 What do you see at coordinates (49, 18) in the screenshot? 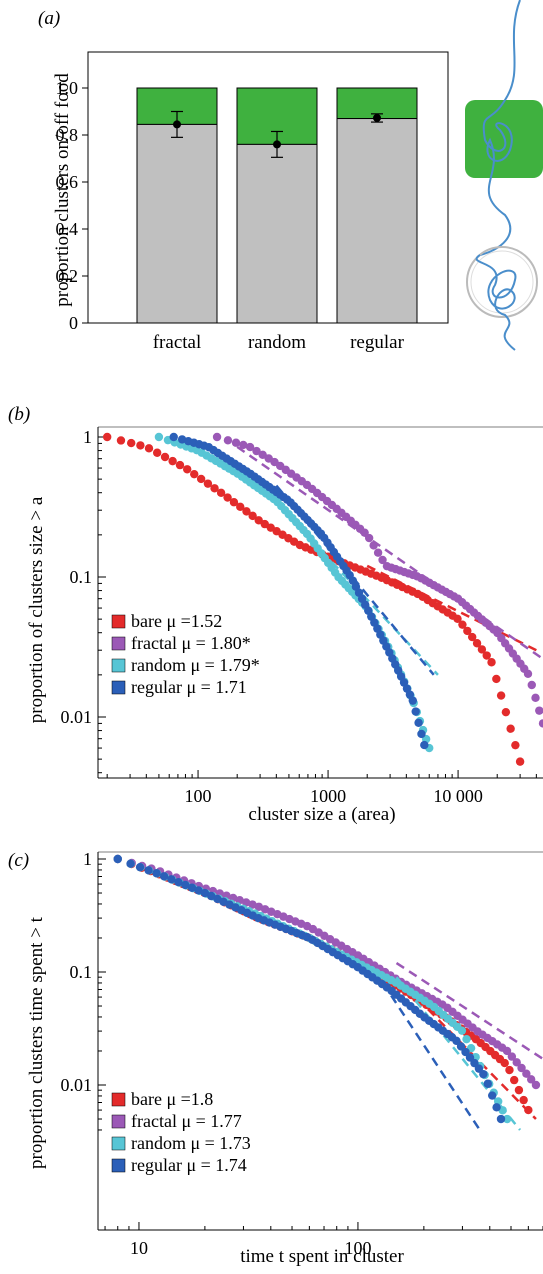
I see `panel-label-a: (a)` at bounding box center [49, 18].